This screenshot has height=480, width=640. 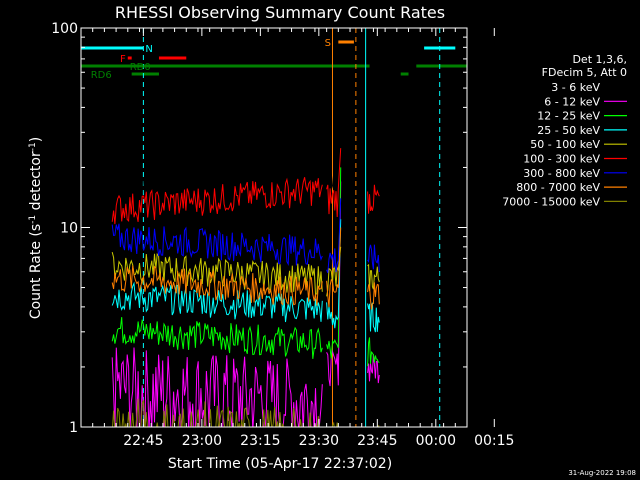 What do you see at coordinates (123, 59) in the screenshot?
I see `flag-label-f: F` at bounding box center [123, 59].